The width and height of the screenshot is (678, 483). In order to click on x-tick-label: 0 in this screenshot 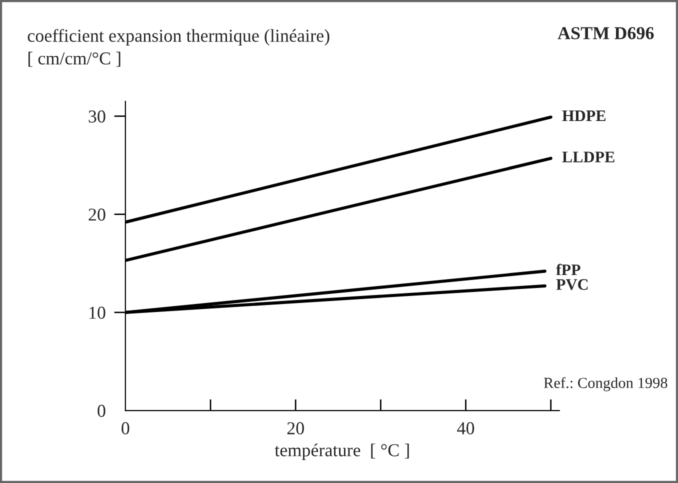, I will do `click(126, 428)`.